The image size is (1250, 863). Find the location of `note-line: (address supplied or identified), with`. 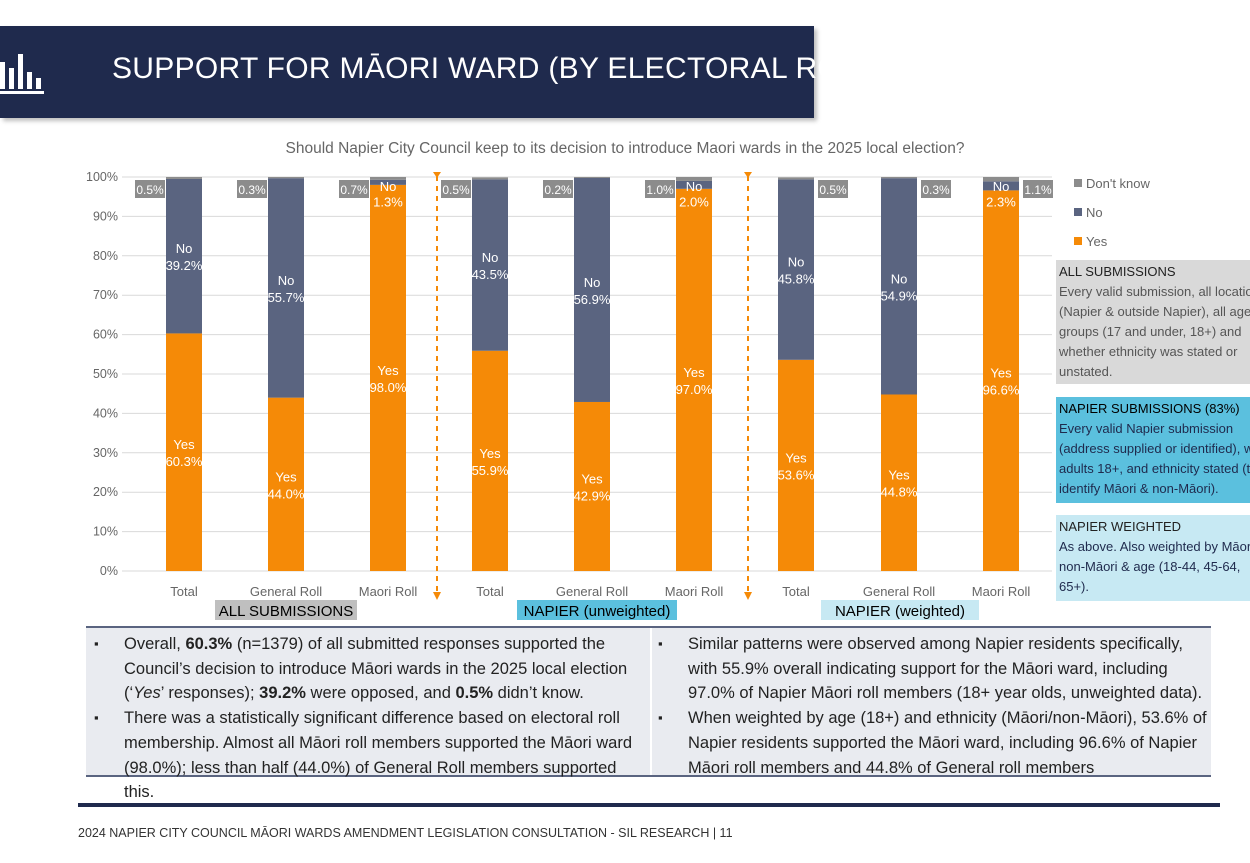

note-line: (address supplied or identified), with is located at coordinates (1154, 448).